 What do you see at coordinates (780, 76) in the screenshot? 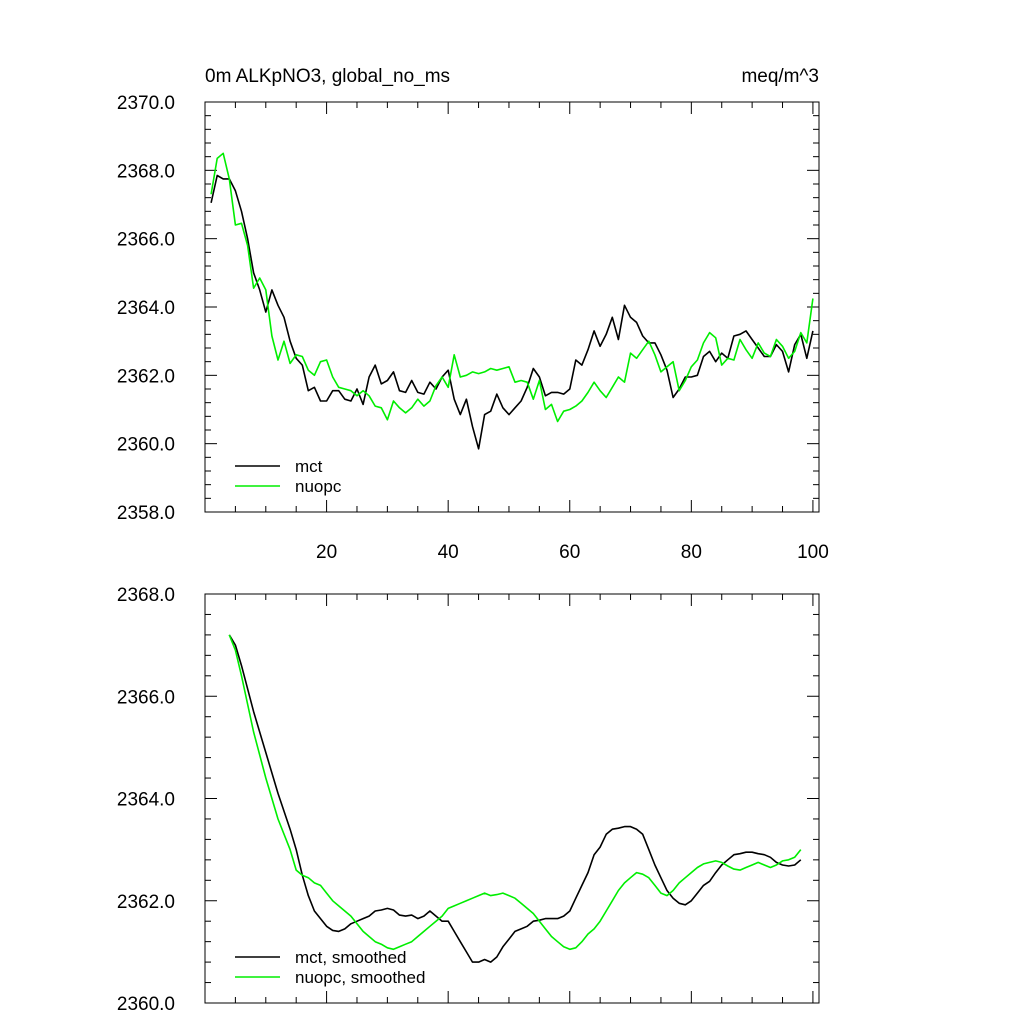
I see `chart-title-right: meq/m^3` at bounding box center [780, 76].